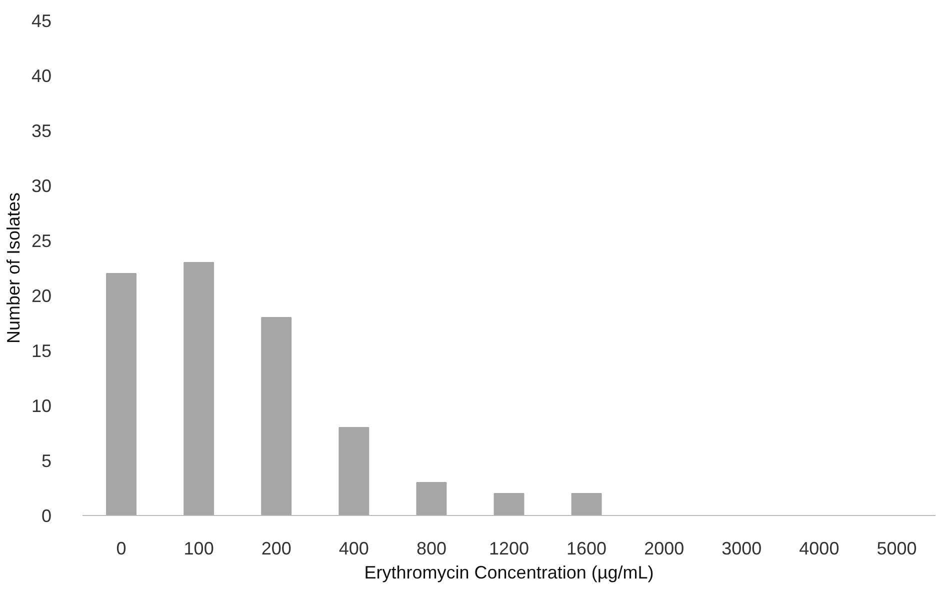 The height and width of the screenshot is (589, 946). Describe the element at coordinates (121, 548) in the screenshot. I see `x-tick-label: 0` at that location.